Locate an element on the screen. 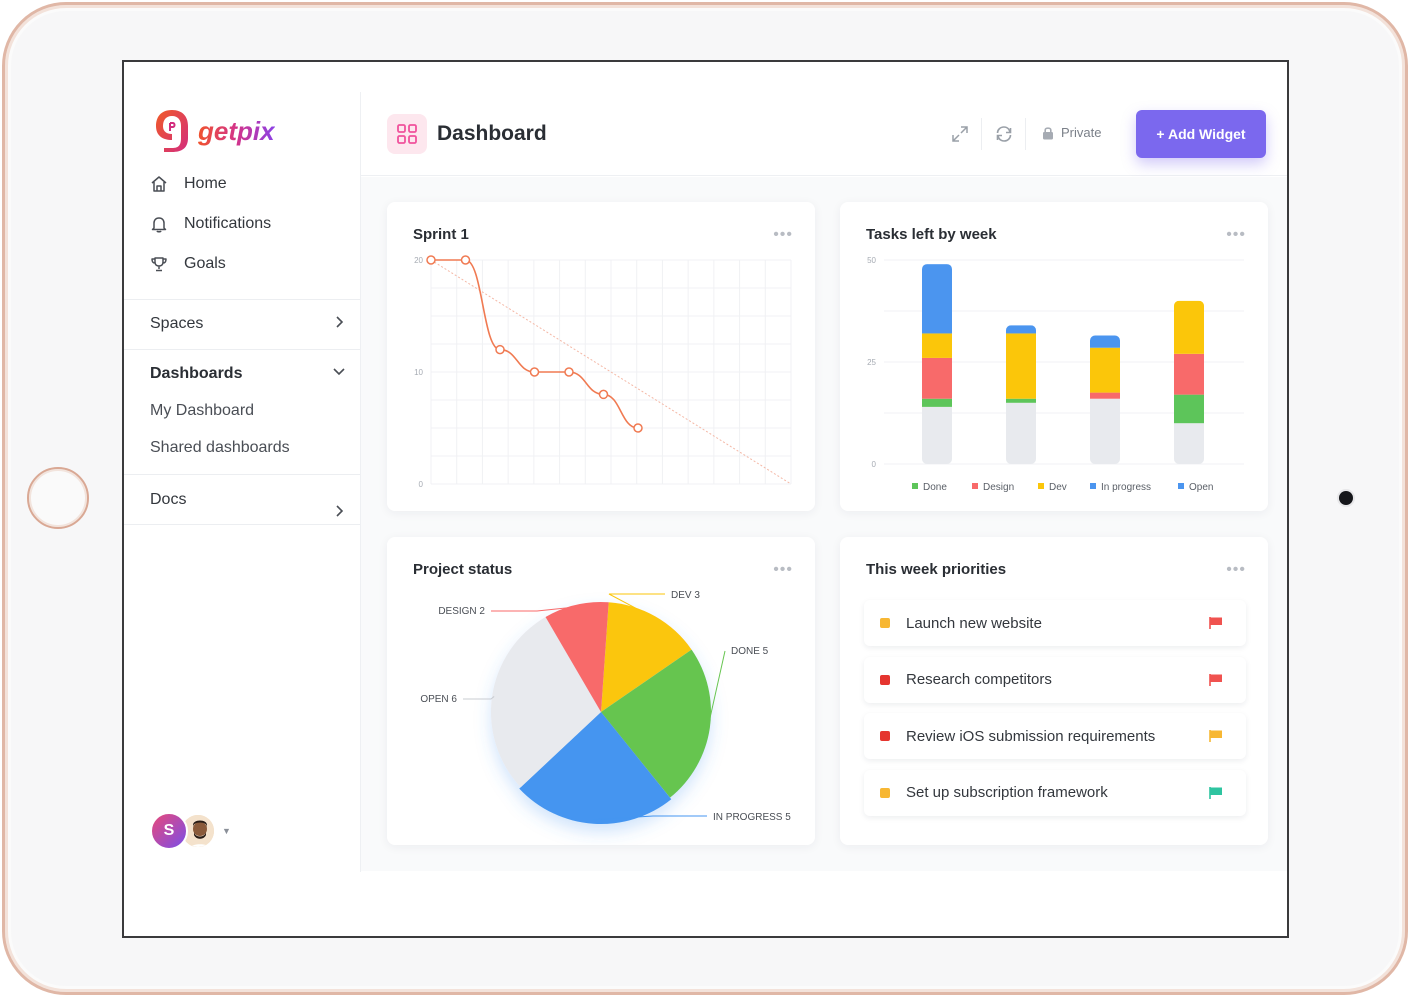  priority-item: Set up subscription framework is located at coordinates (1055, 792).